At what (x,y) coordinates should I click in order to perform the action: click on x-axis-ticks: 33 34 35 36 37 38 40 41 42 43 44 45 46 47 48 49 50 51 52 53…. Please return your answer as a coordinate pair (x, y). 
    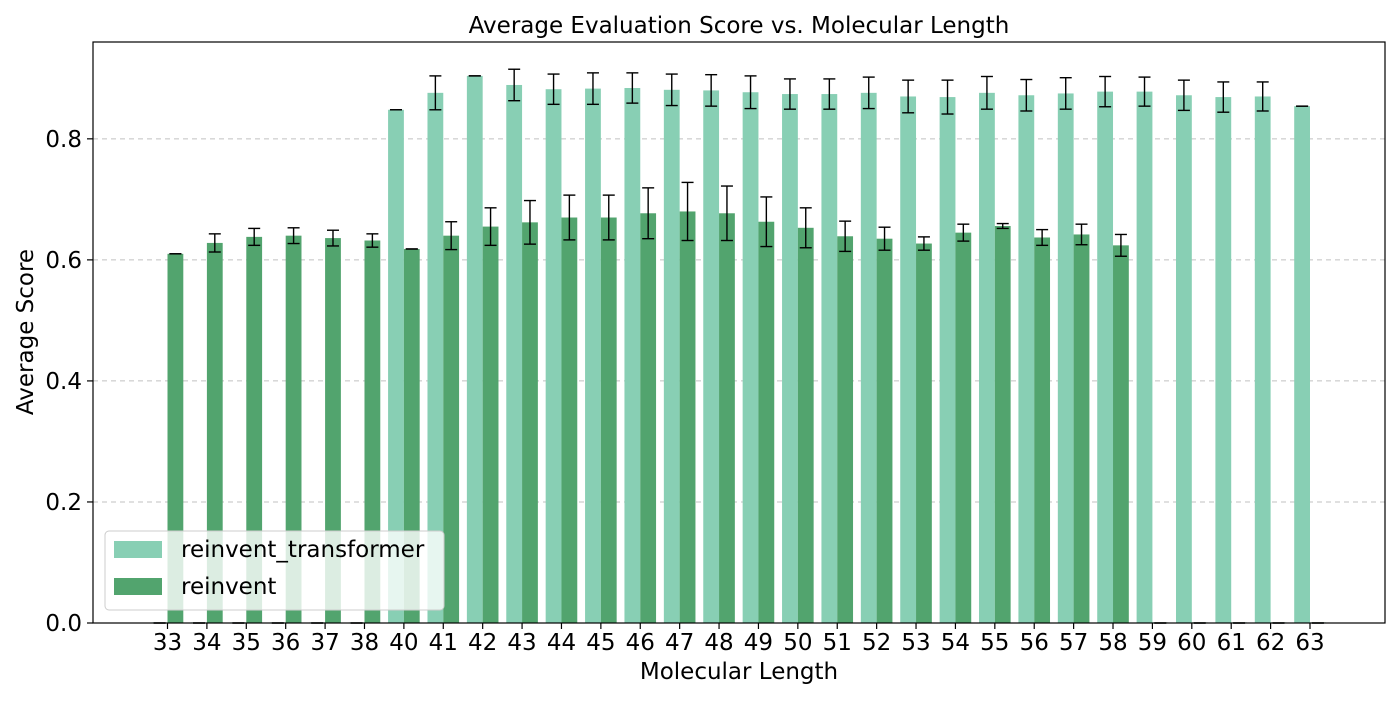
    Looking at the image, I should click on (739, 639).